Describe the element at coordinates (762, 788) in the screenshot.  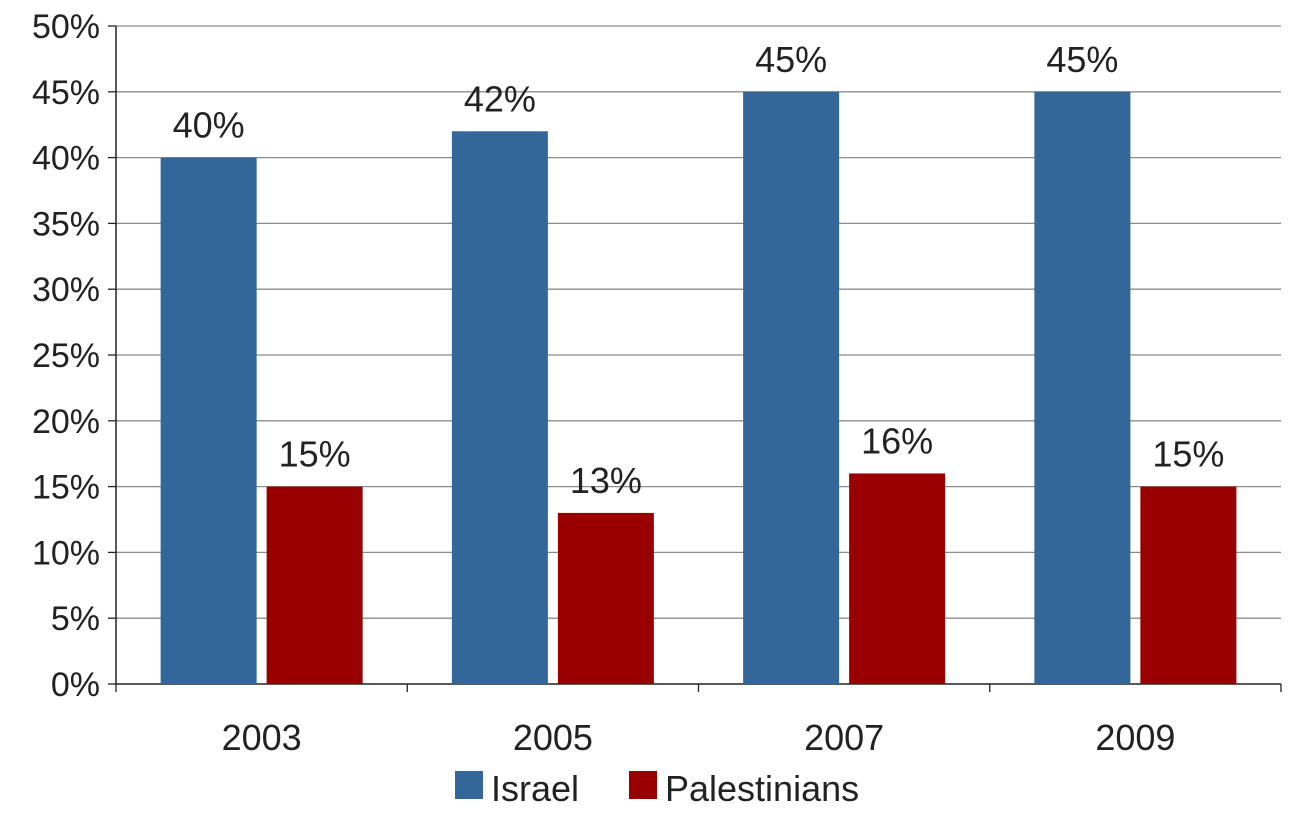
I see `legend-label-palestinians: Palestinians` at that location.